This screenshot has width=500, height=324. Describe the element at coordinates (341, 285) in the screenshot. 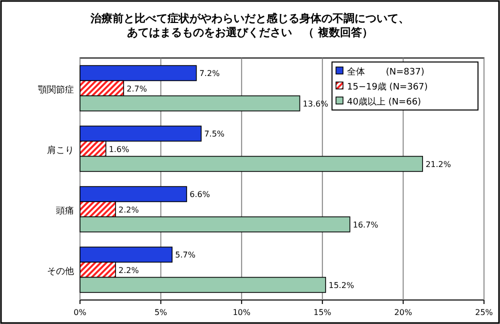

I see `data-label: 15.2%` at that location.